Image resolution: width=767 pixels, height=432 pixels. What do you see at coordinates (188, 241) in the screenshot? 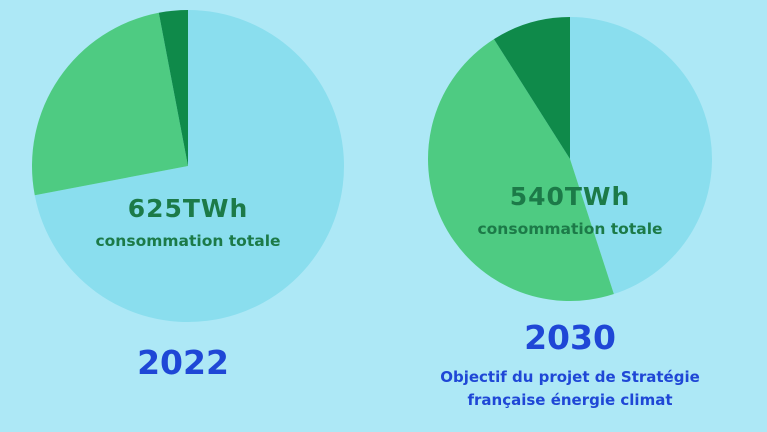
I see `pie-2022-total-caption: consommation totale` at bounding box center [188, 241].